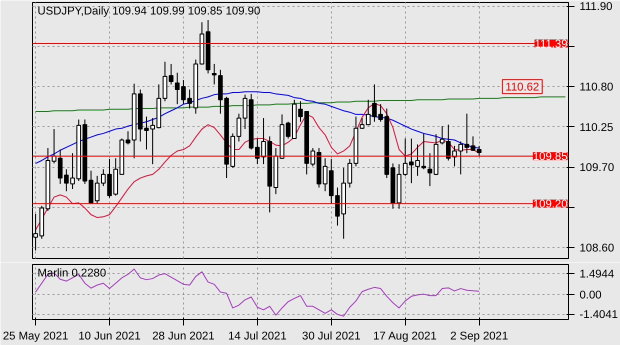 Image resolution: width=620 pixels, height=345 pixels. What do you see at coordinates (149, 12) in the screenshot?
I see `chart-title: USDJPY,Daily 109.94 109.99 109.85 109.90` at bounding box center [149, 12].